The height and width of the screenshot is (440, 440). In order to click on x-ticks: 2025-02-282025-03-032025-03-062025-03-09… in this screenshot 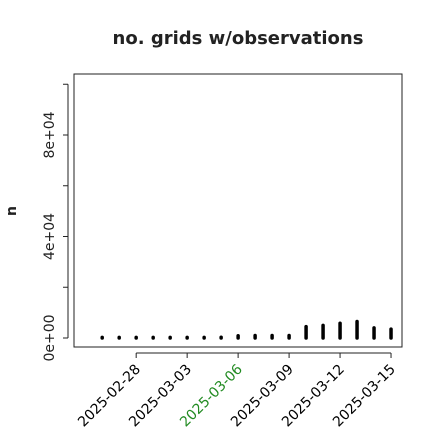, I will do `click(237, 391)`.